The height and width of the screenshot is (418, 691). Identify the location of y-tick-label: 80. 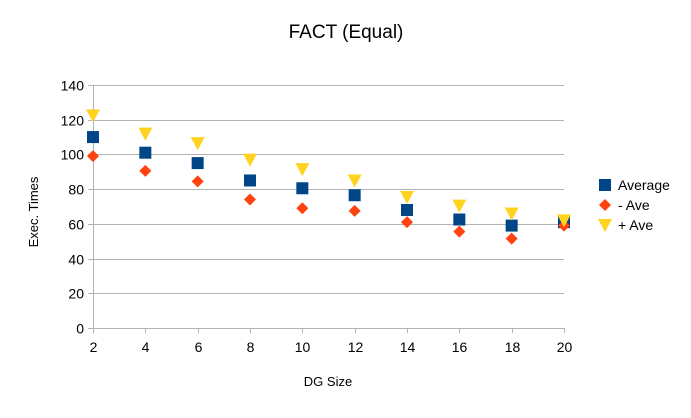
(76, 190).